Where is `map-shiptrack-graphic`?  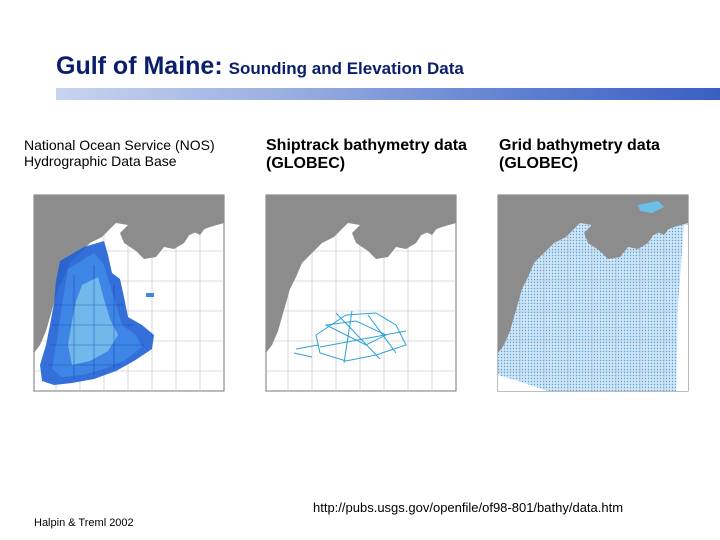
map-shiptrack-graphic is located at coordinates (361, 293).